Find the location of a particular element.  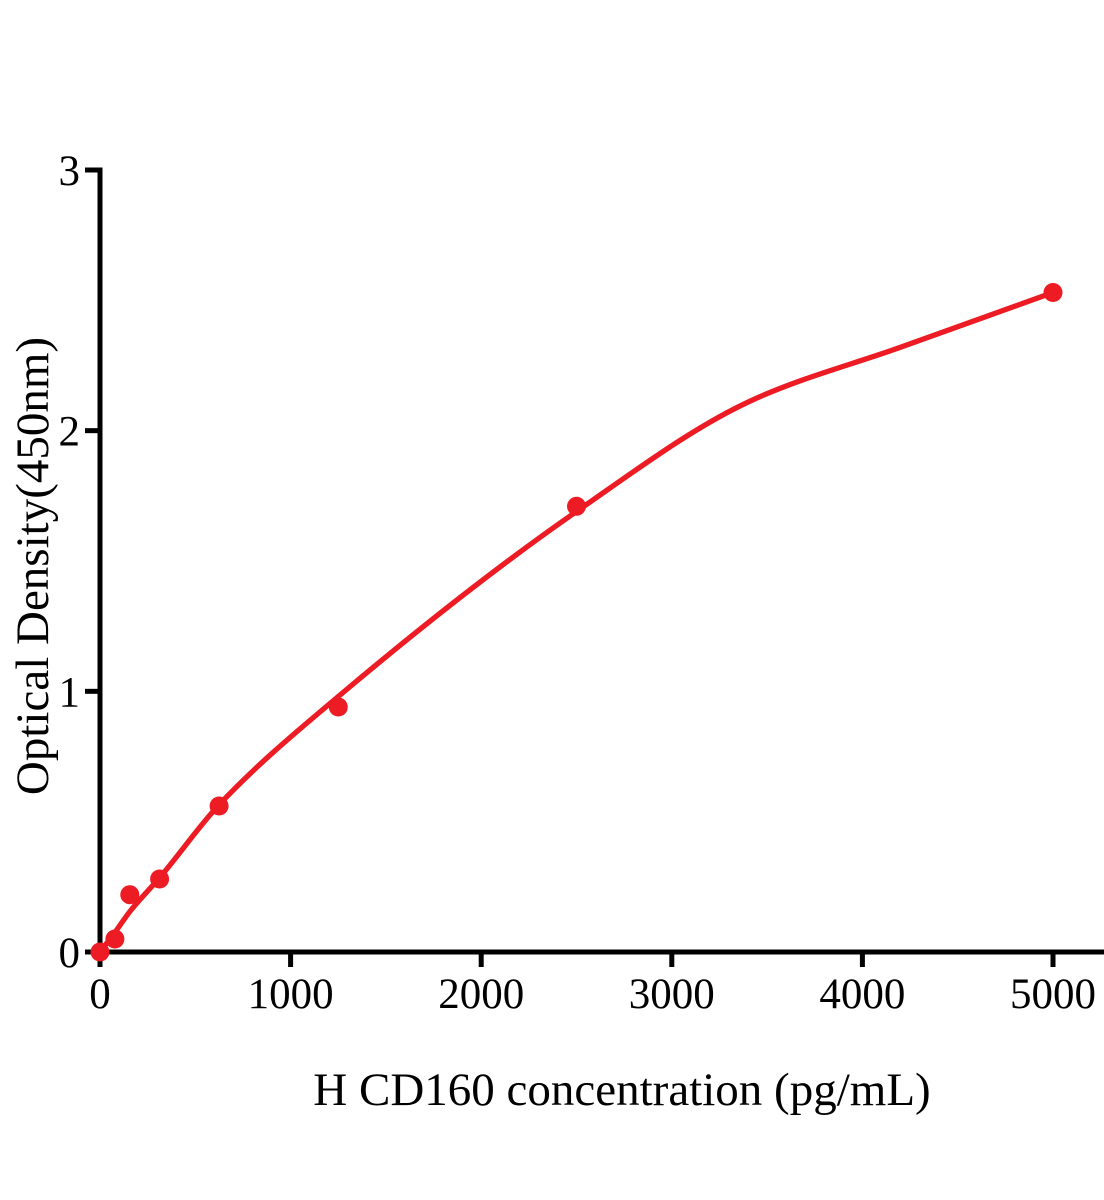

y-tick-label: 0 is located at coordinates (70, 953).